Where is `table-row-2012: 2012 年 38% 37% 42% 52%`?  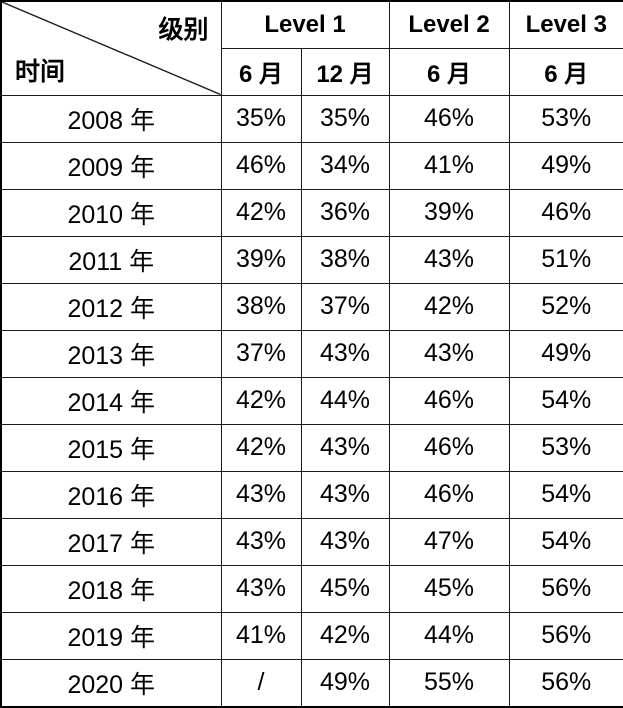
table-row-2012: 2012 年 38% 37% 42% 52% is located at coordinates (311, 306).